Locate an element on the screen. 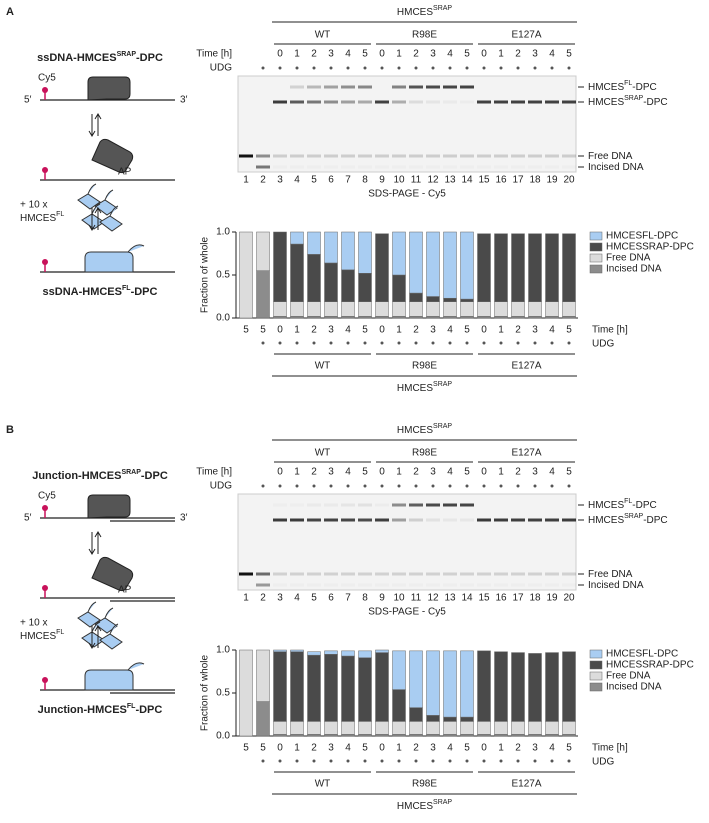 The width and height of the screenshot is (709, 823). cy5-dot is located at coordinates (45, 90).